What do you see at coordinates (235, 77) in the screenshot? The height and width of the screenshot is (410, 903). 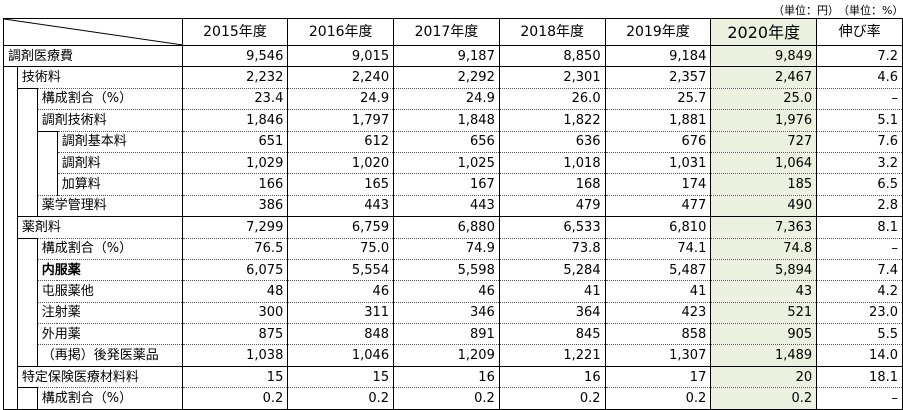 I see `value-cell: 2,232` at bounding box center [235, 77].